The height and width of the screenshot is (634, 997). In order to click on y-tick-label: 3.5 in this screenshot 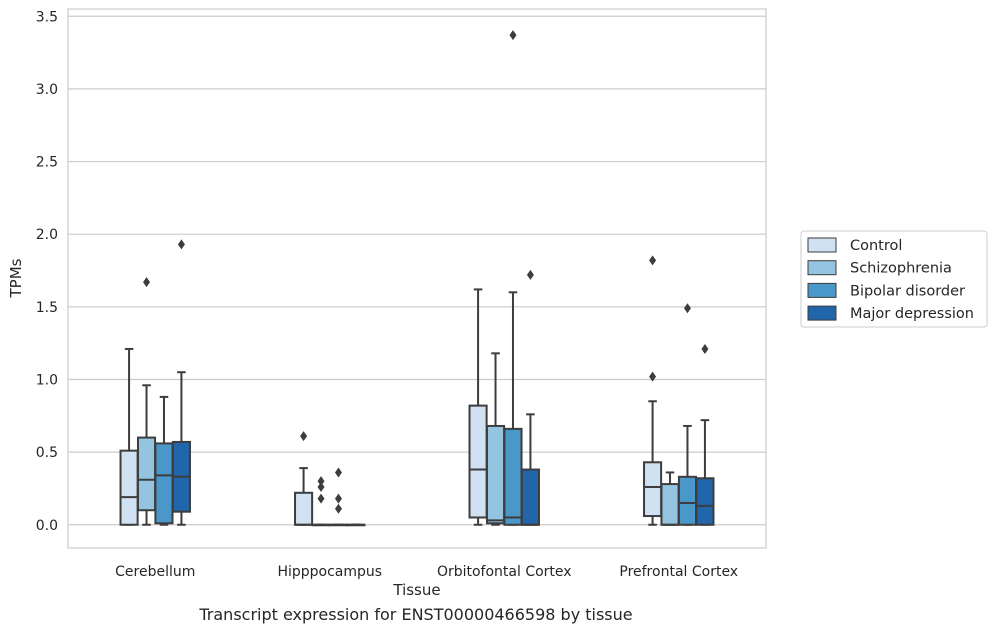, I will do `click(47, 17)`.